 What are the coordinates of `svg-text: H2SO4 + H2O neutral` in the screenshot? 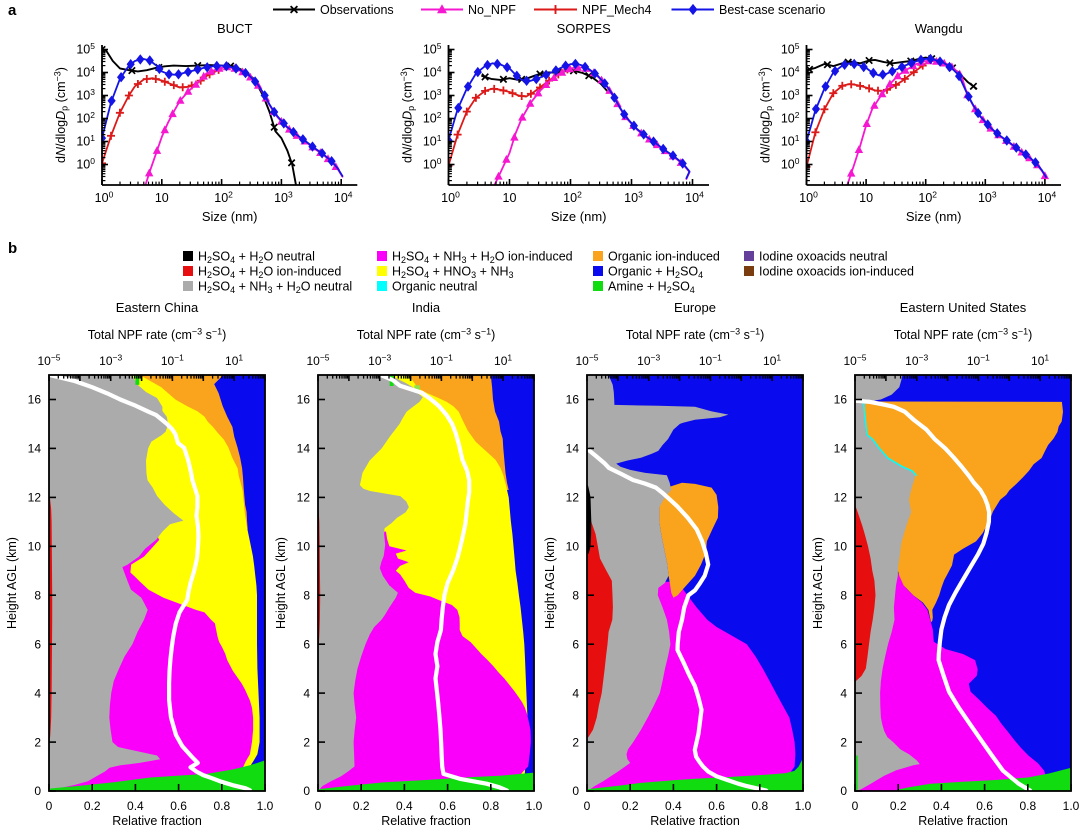 It's located at (256, 257).